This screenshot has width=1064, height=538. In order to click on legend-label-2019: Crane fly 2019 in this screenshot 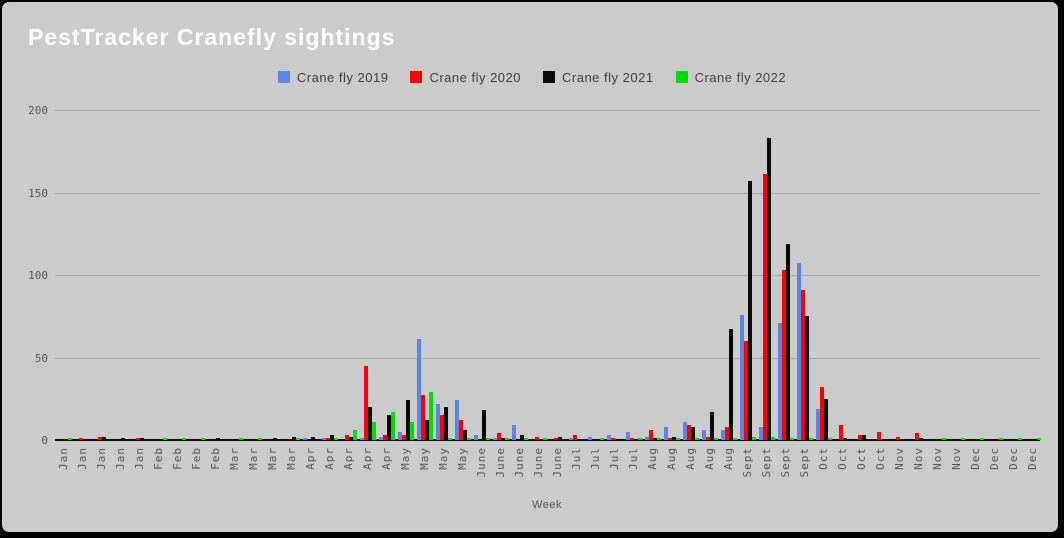, I will do `click(342, 77)`.